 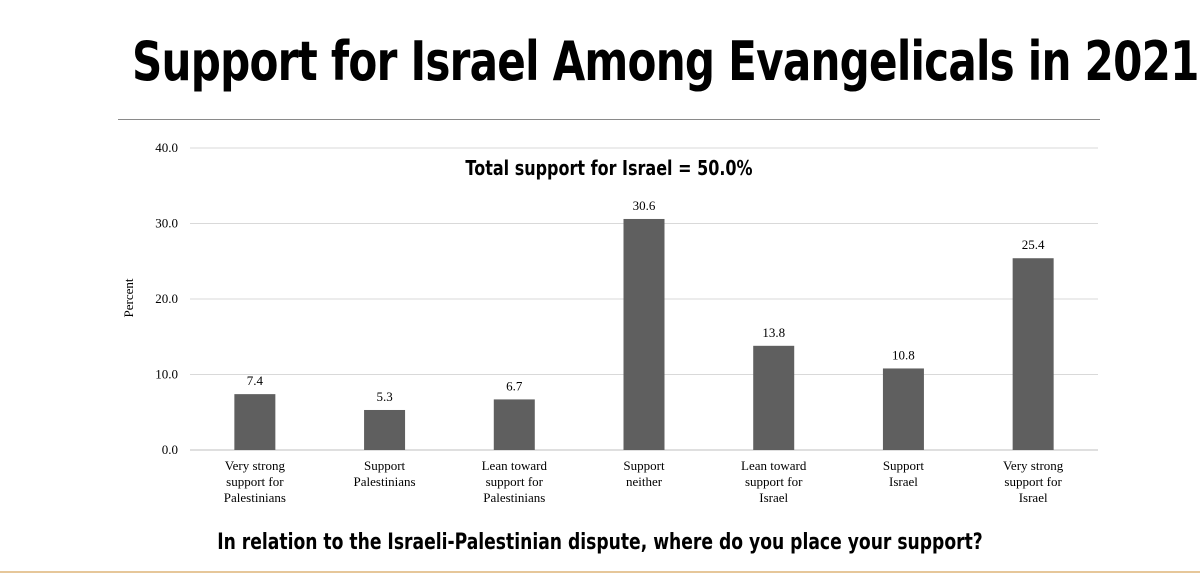 I want to click on data-label: 13.8, so click(x=773, y=332).